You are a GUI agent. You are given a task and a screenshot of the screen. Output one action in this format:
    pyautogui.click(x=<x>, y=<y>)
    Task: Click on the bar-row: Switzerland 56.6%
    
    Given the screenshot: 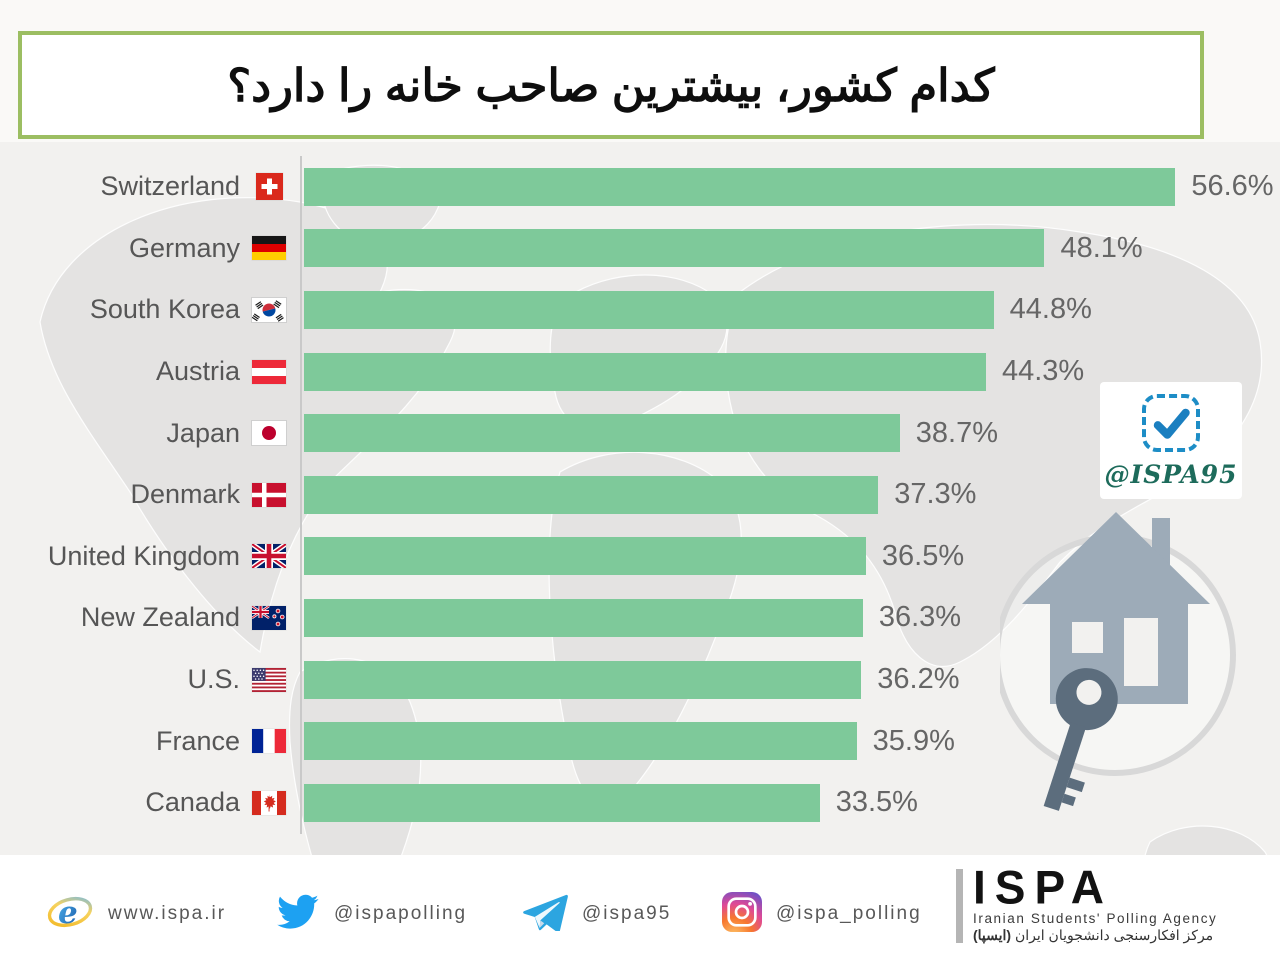 What is the action you would take?
    pyautogui.click(x=640, y=187)
    